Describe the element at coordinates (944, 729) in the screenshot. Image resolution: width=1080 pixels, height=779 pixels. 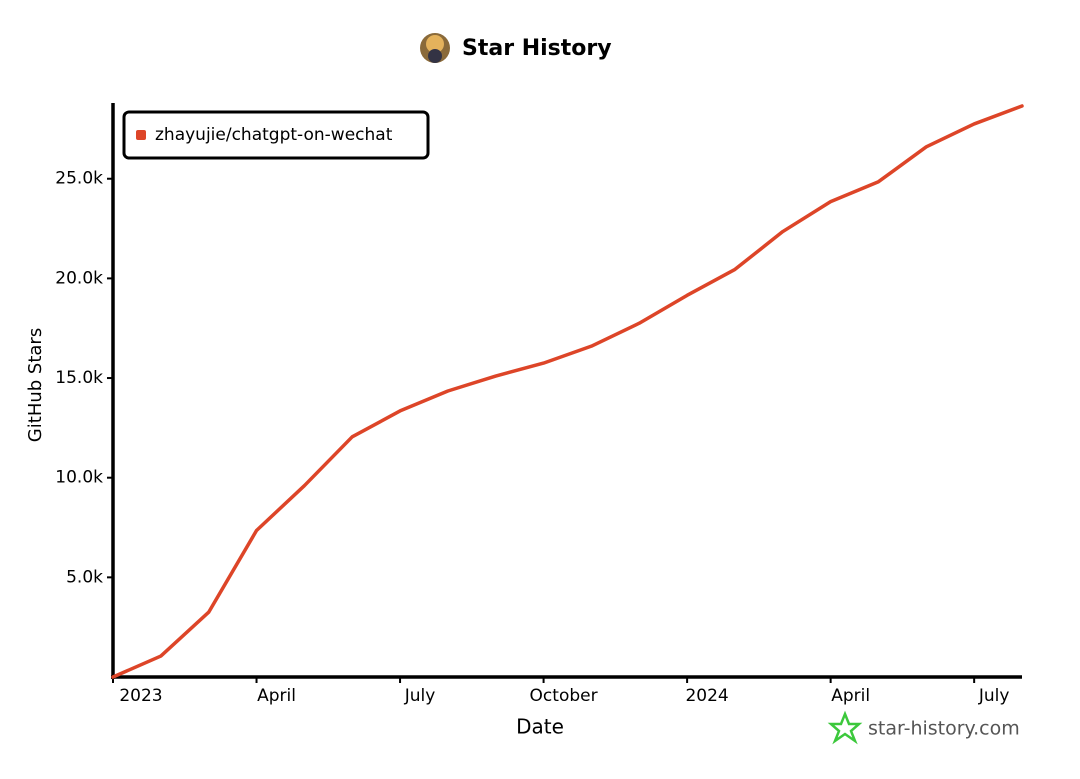
I see `watermark: star-history.com` at that location.